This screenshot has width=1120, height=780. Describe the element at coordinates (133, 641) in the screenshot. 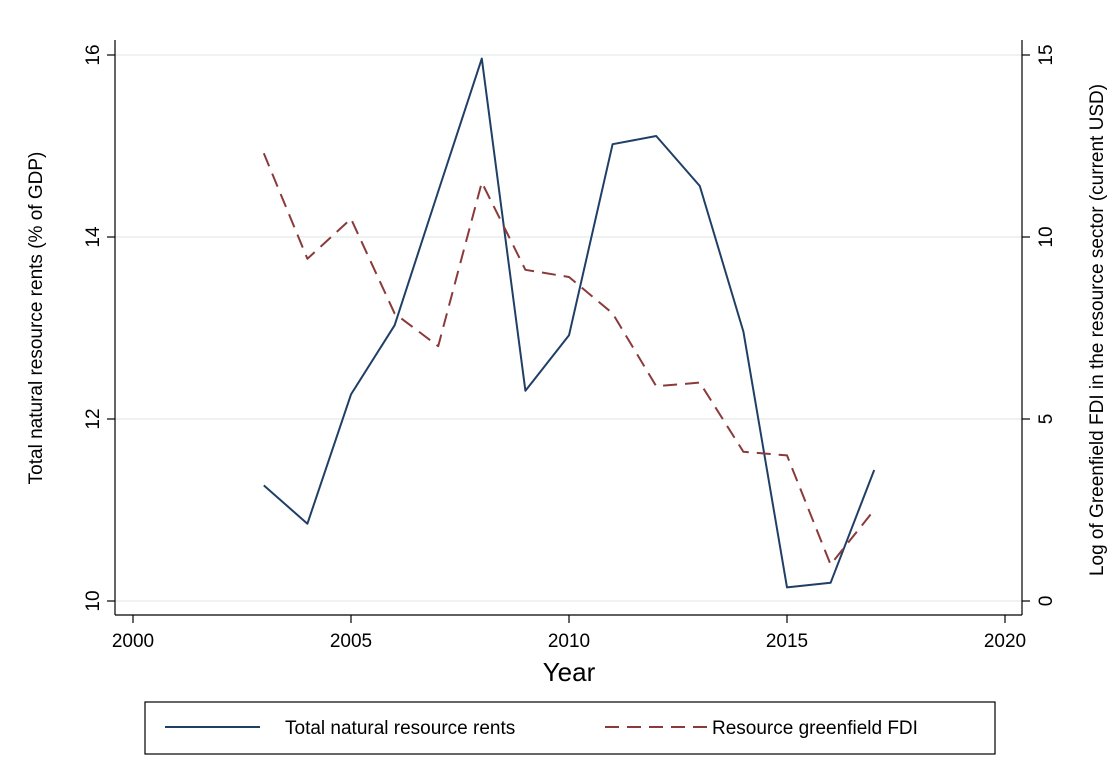

I see `x-tick-label: 2000` at that location.